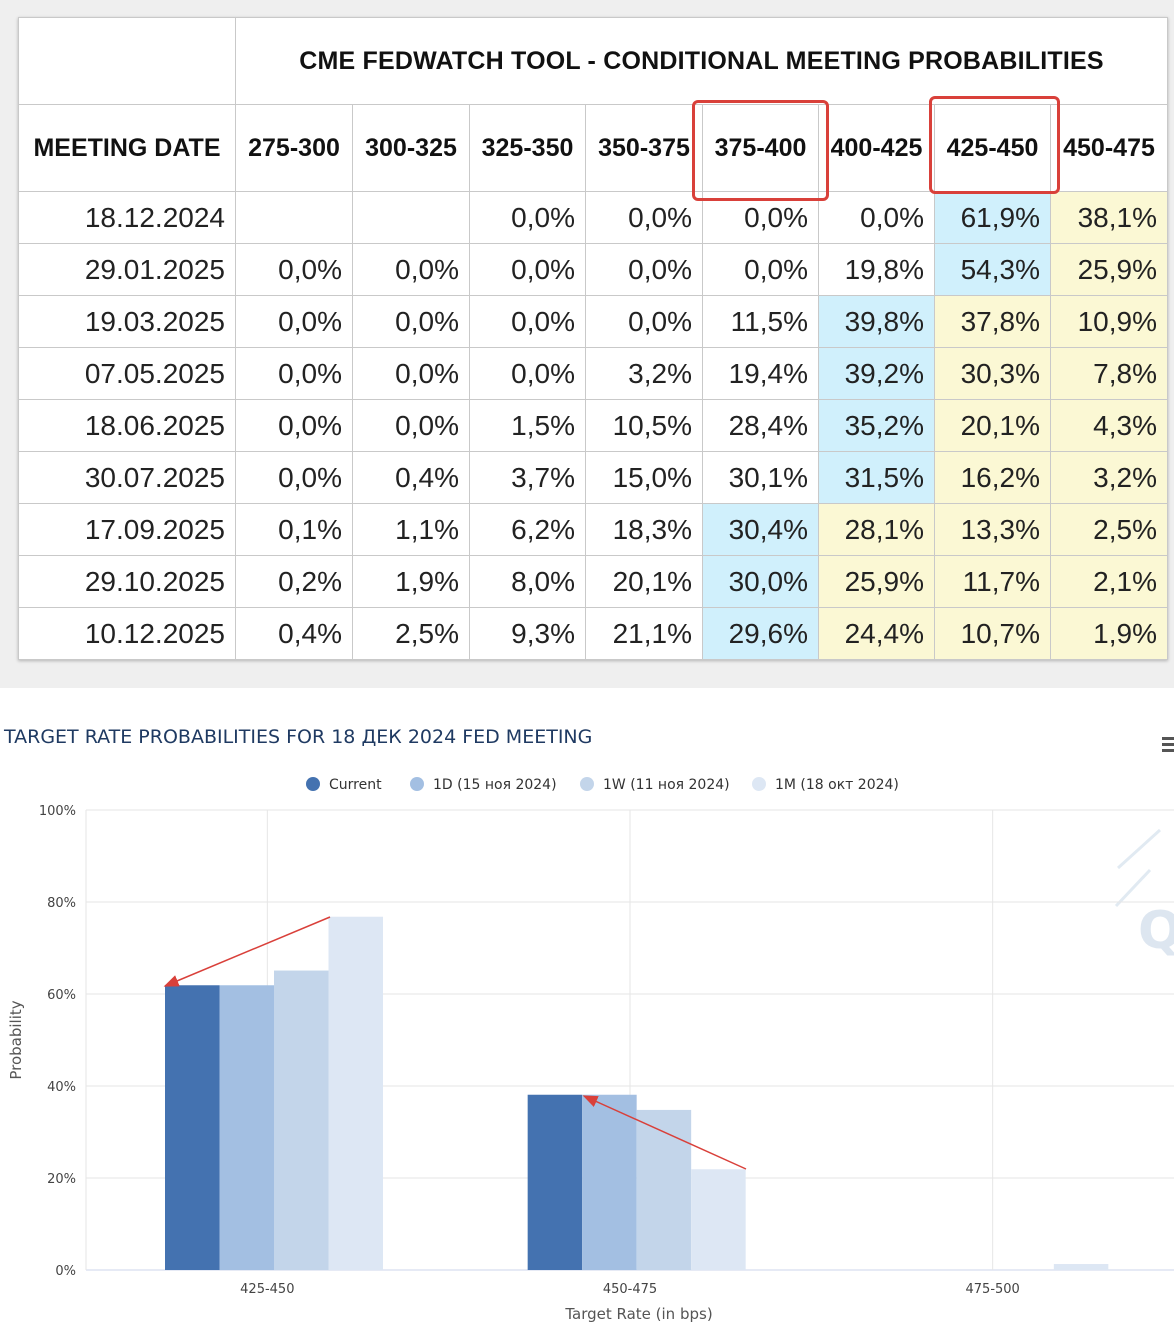 The width and height of the screenshot is (1174, 1326). I want to click on probability-cell: 39,2%, so click(876, 373).